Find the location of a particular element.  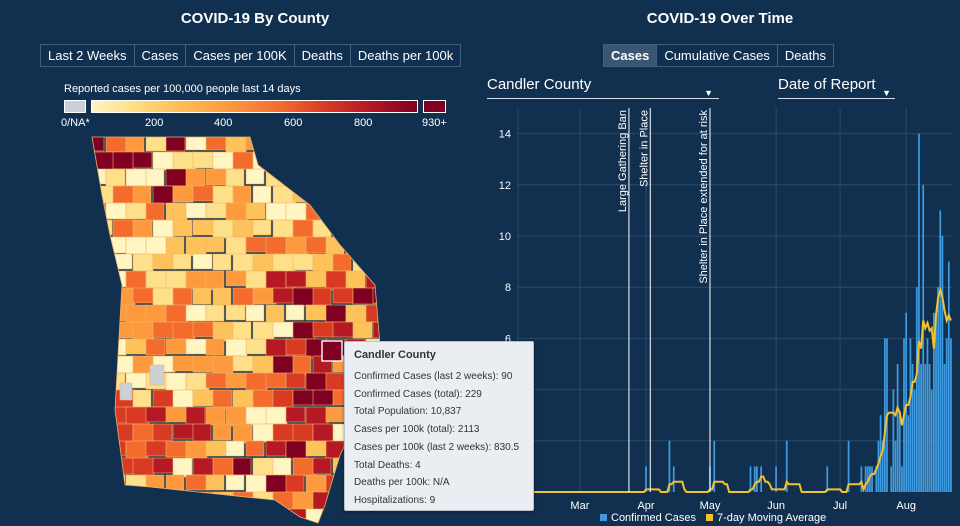

county-select: Candler County ▼ is located at coordinates (603, 86).